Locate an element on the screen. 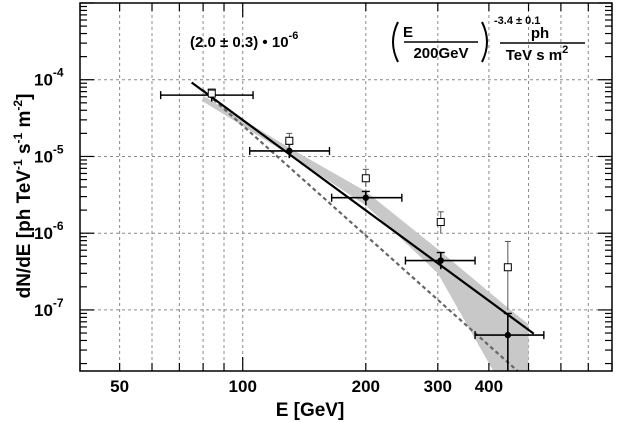 Image resolution: width=630 pixels, height=422 pixels. y-tick-label: 10⁻⁶ is located at coordinates (49, 231).